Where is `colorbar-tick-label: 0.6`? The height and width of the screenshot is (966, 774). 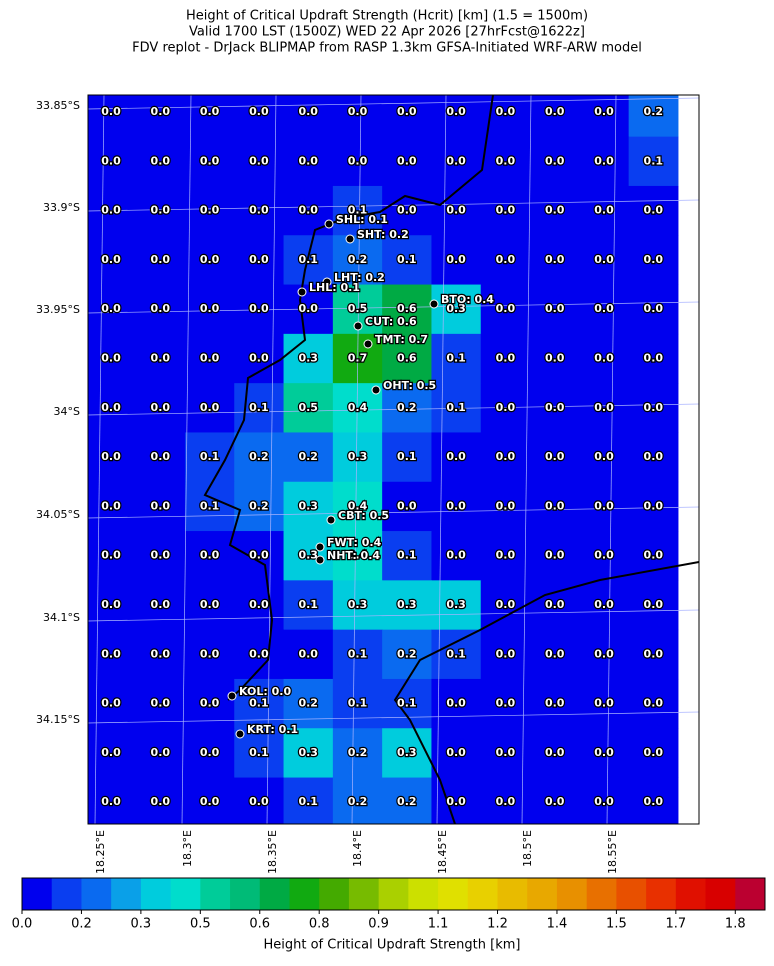
colorbar-tick-label: 0.6 is located at coordinates (259, 924).